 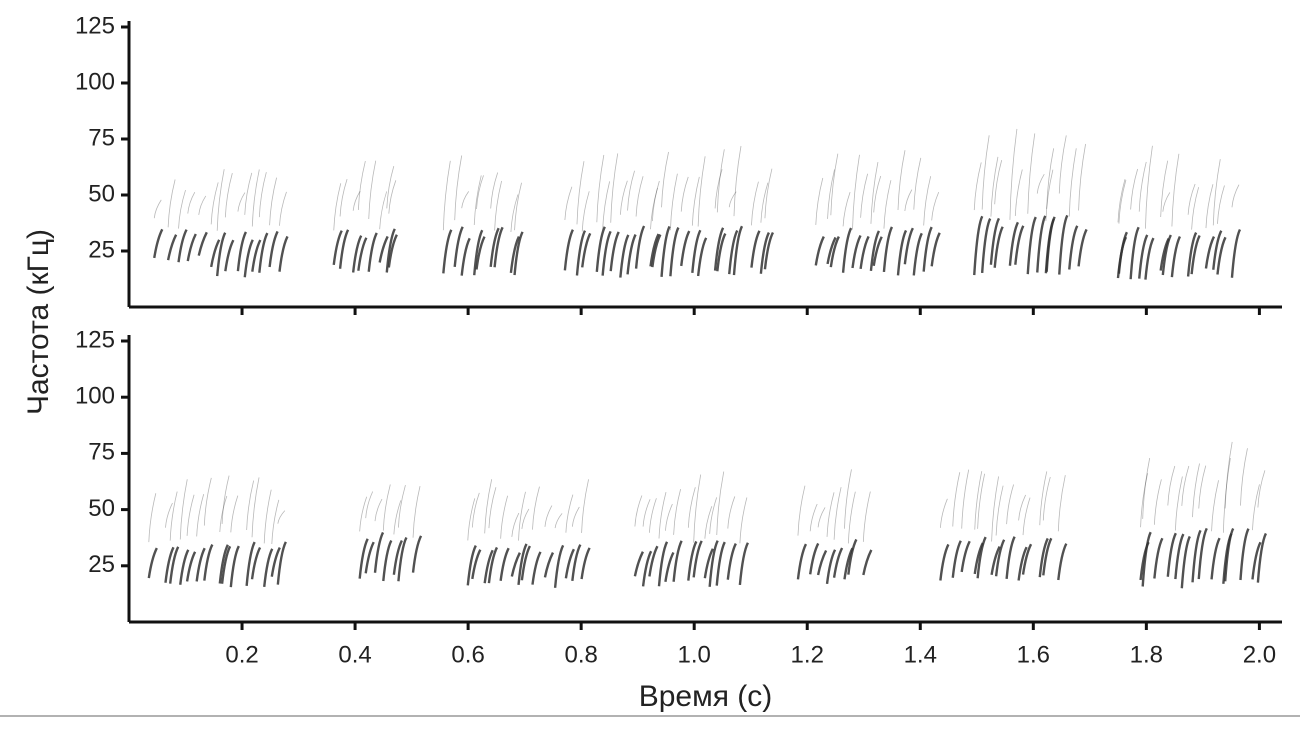 I want to click on x-tick-label: 1.0, so click(x=694, y=654).